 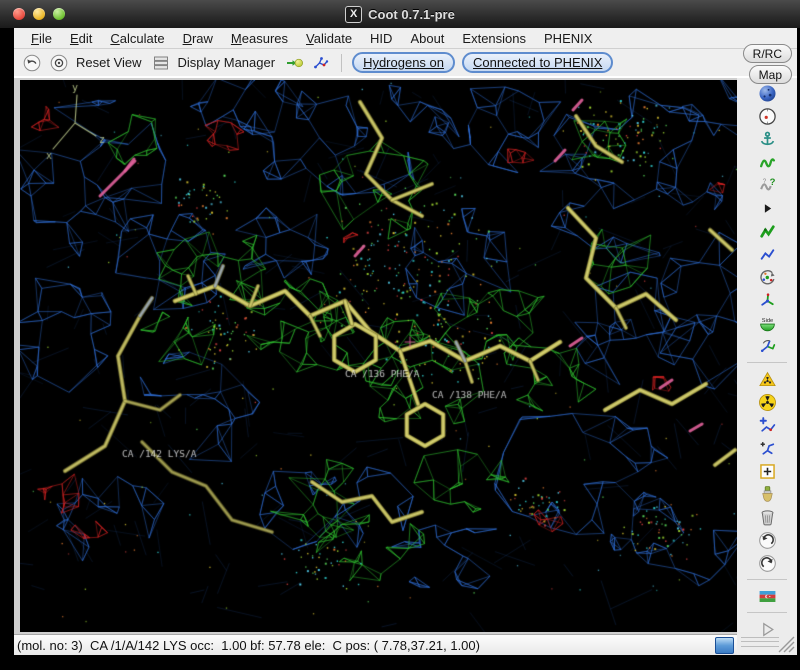 I want to click on menu-draw: Draw, so click(x=197, y=38).